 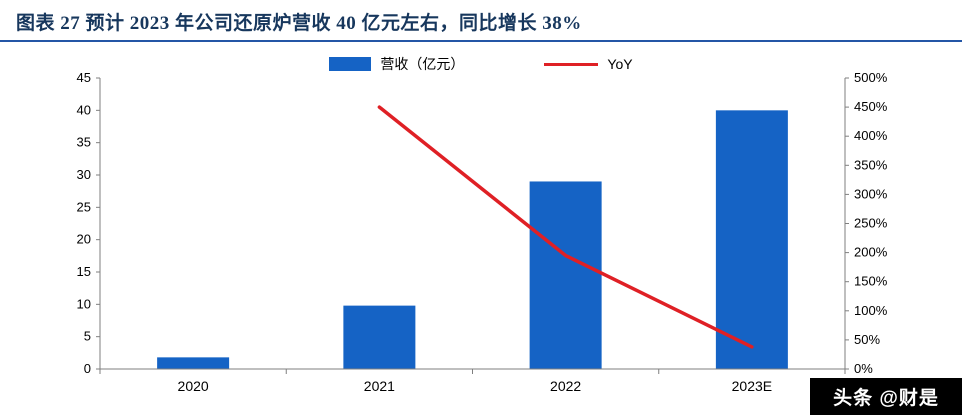 What do you see at coordinates (84, 142) in the screenshot?
I see `left-axis-label: 35` at bounding box center [84, 142].